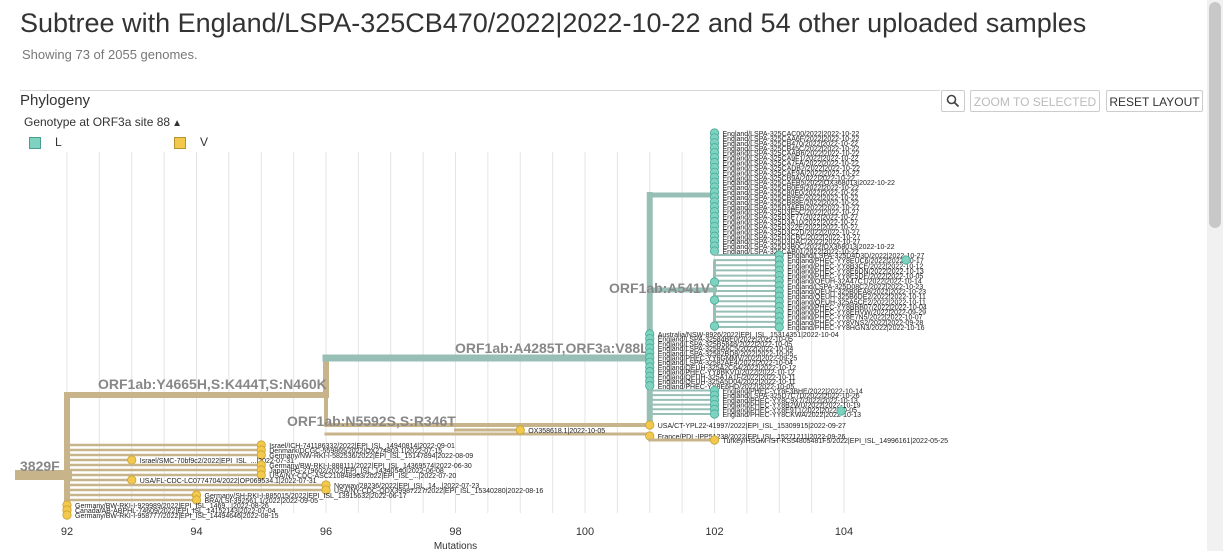 This screenshot has width=1223, height=551. What do you see at coordinates (725, 344) in the screenshot?
I see `tip-label: England/LSPA-325B5848/2022|2022-10-05` at bounding box center [725, 344].